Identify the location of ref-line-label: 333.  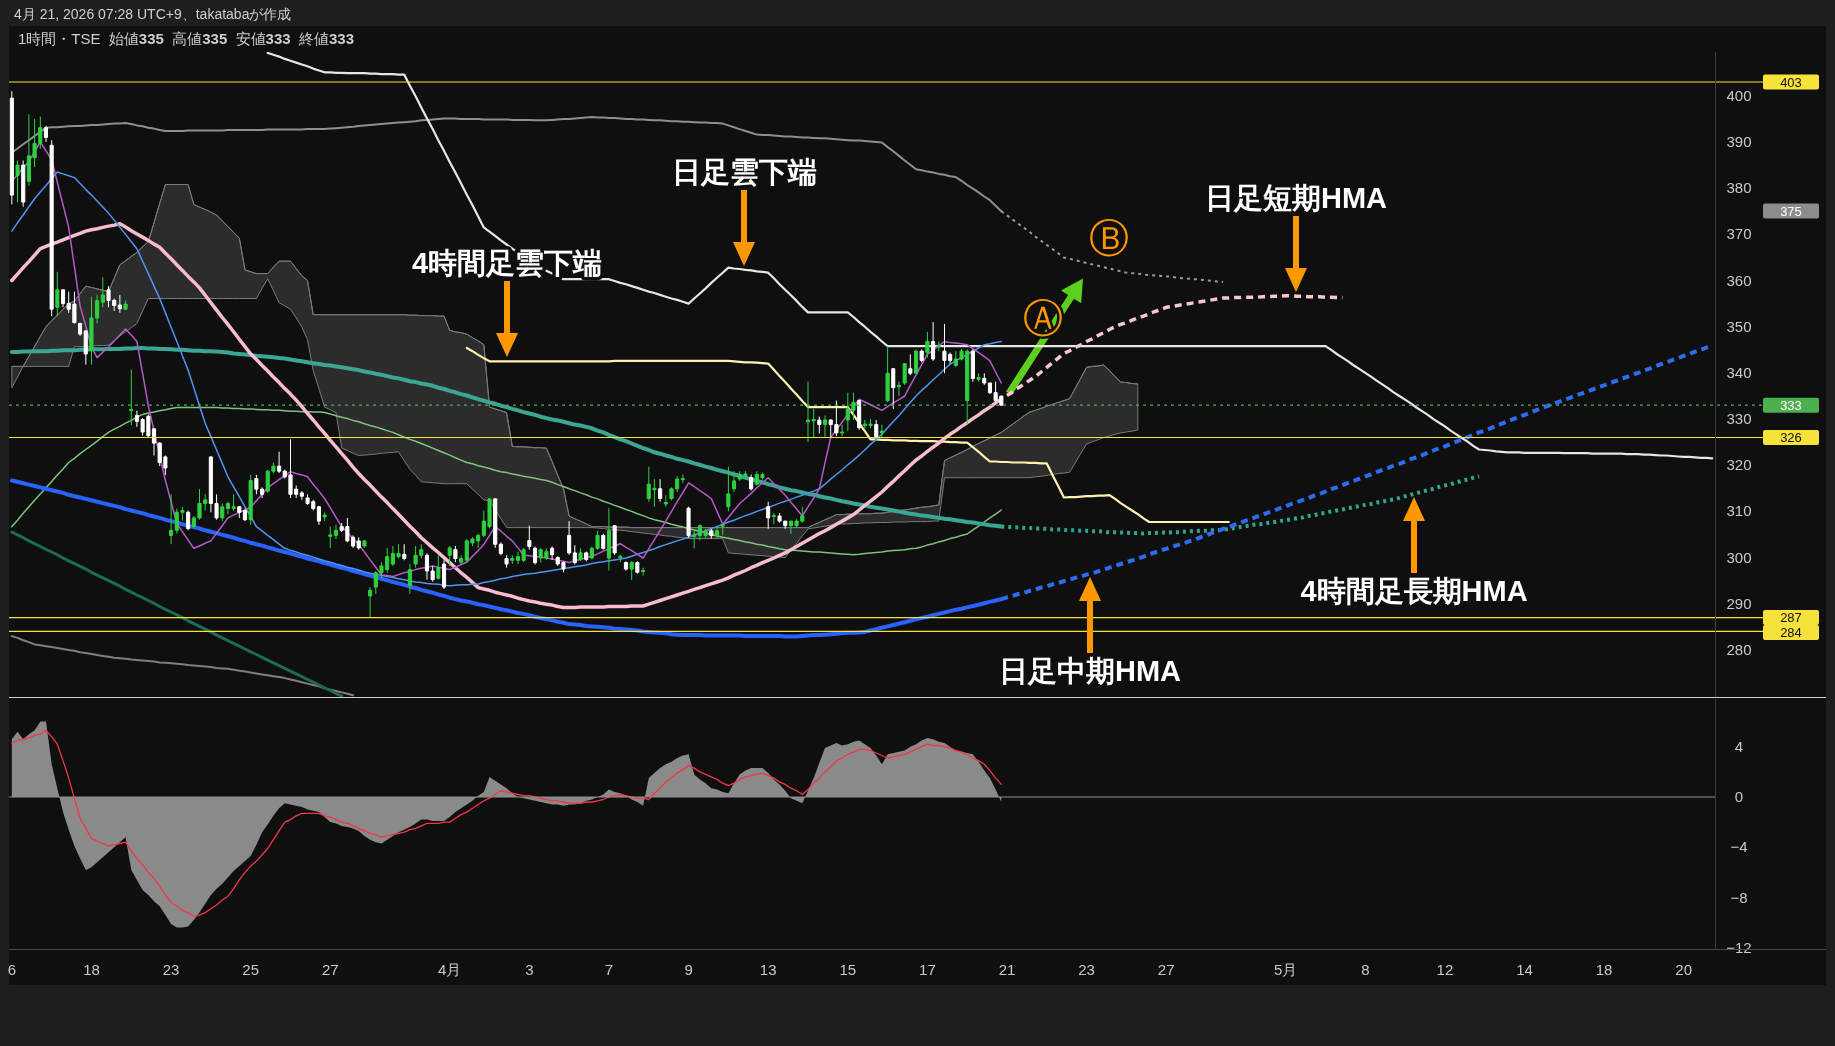
(1791, 405).